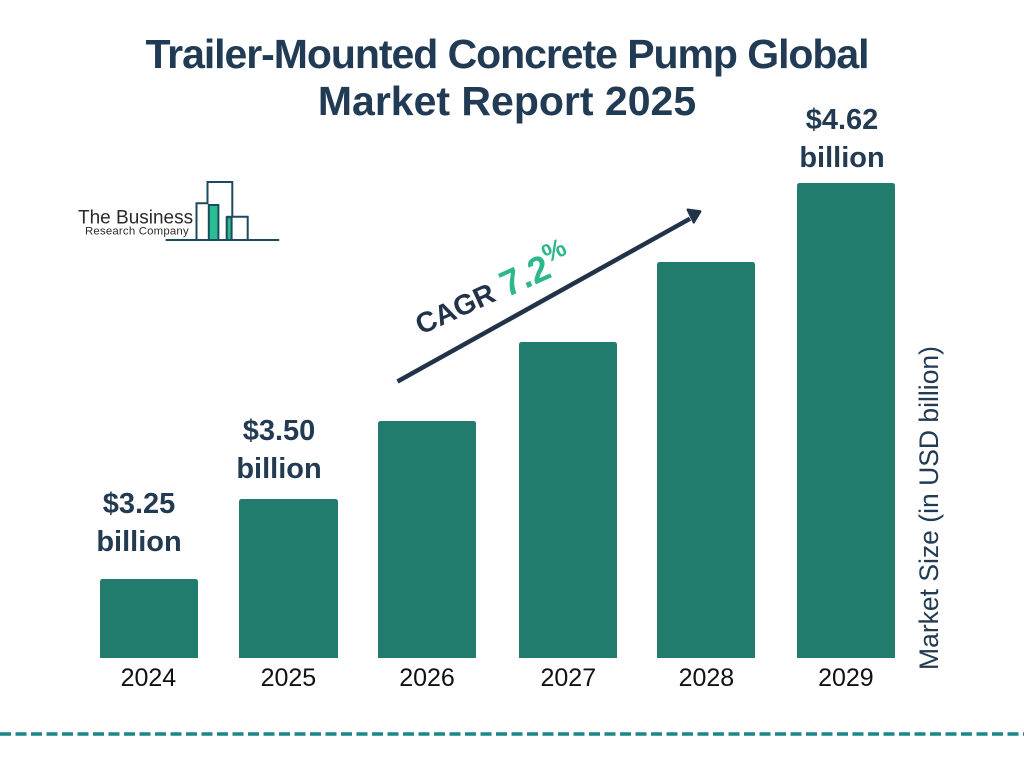 Image resolution: width=1024 pixels, height=768 pixels. What do you see at coordinates (135, 218) in the screenshot?
I see `svg-text: The Business` at bounding box center [135, 218].